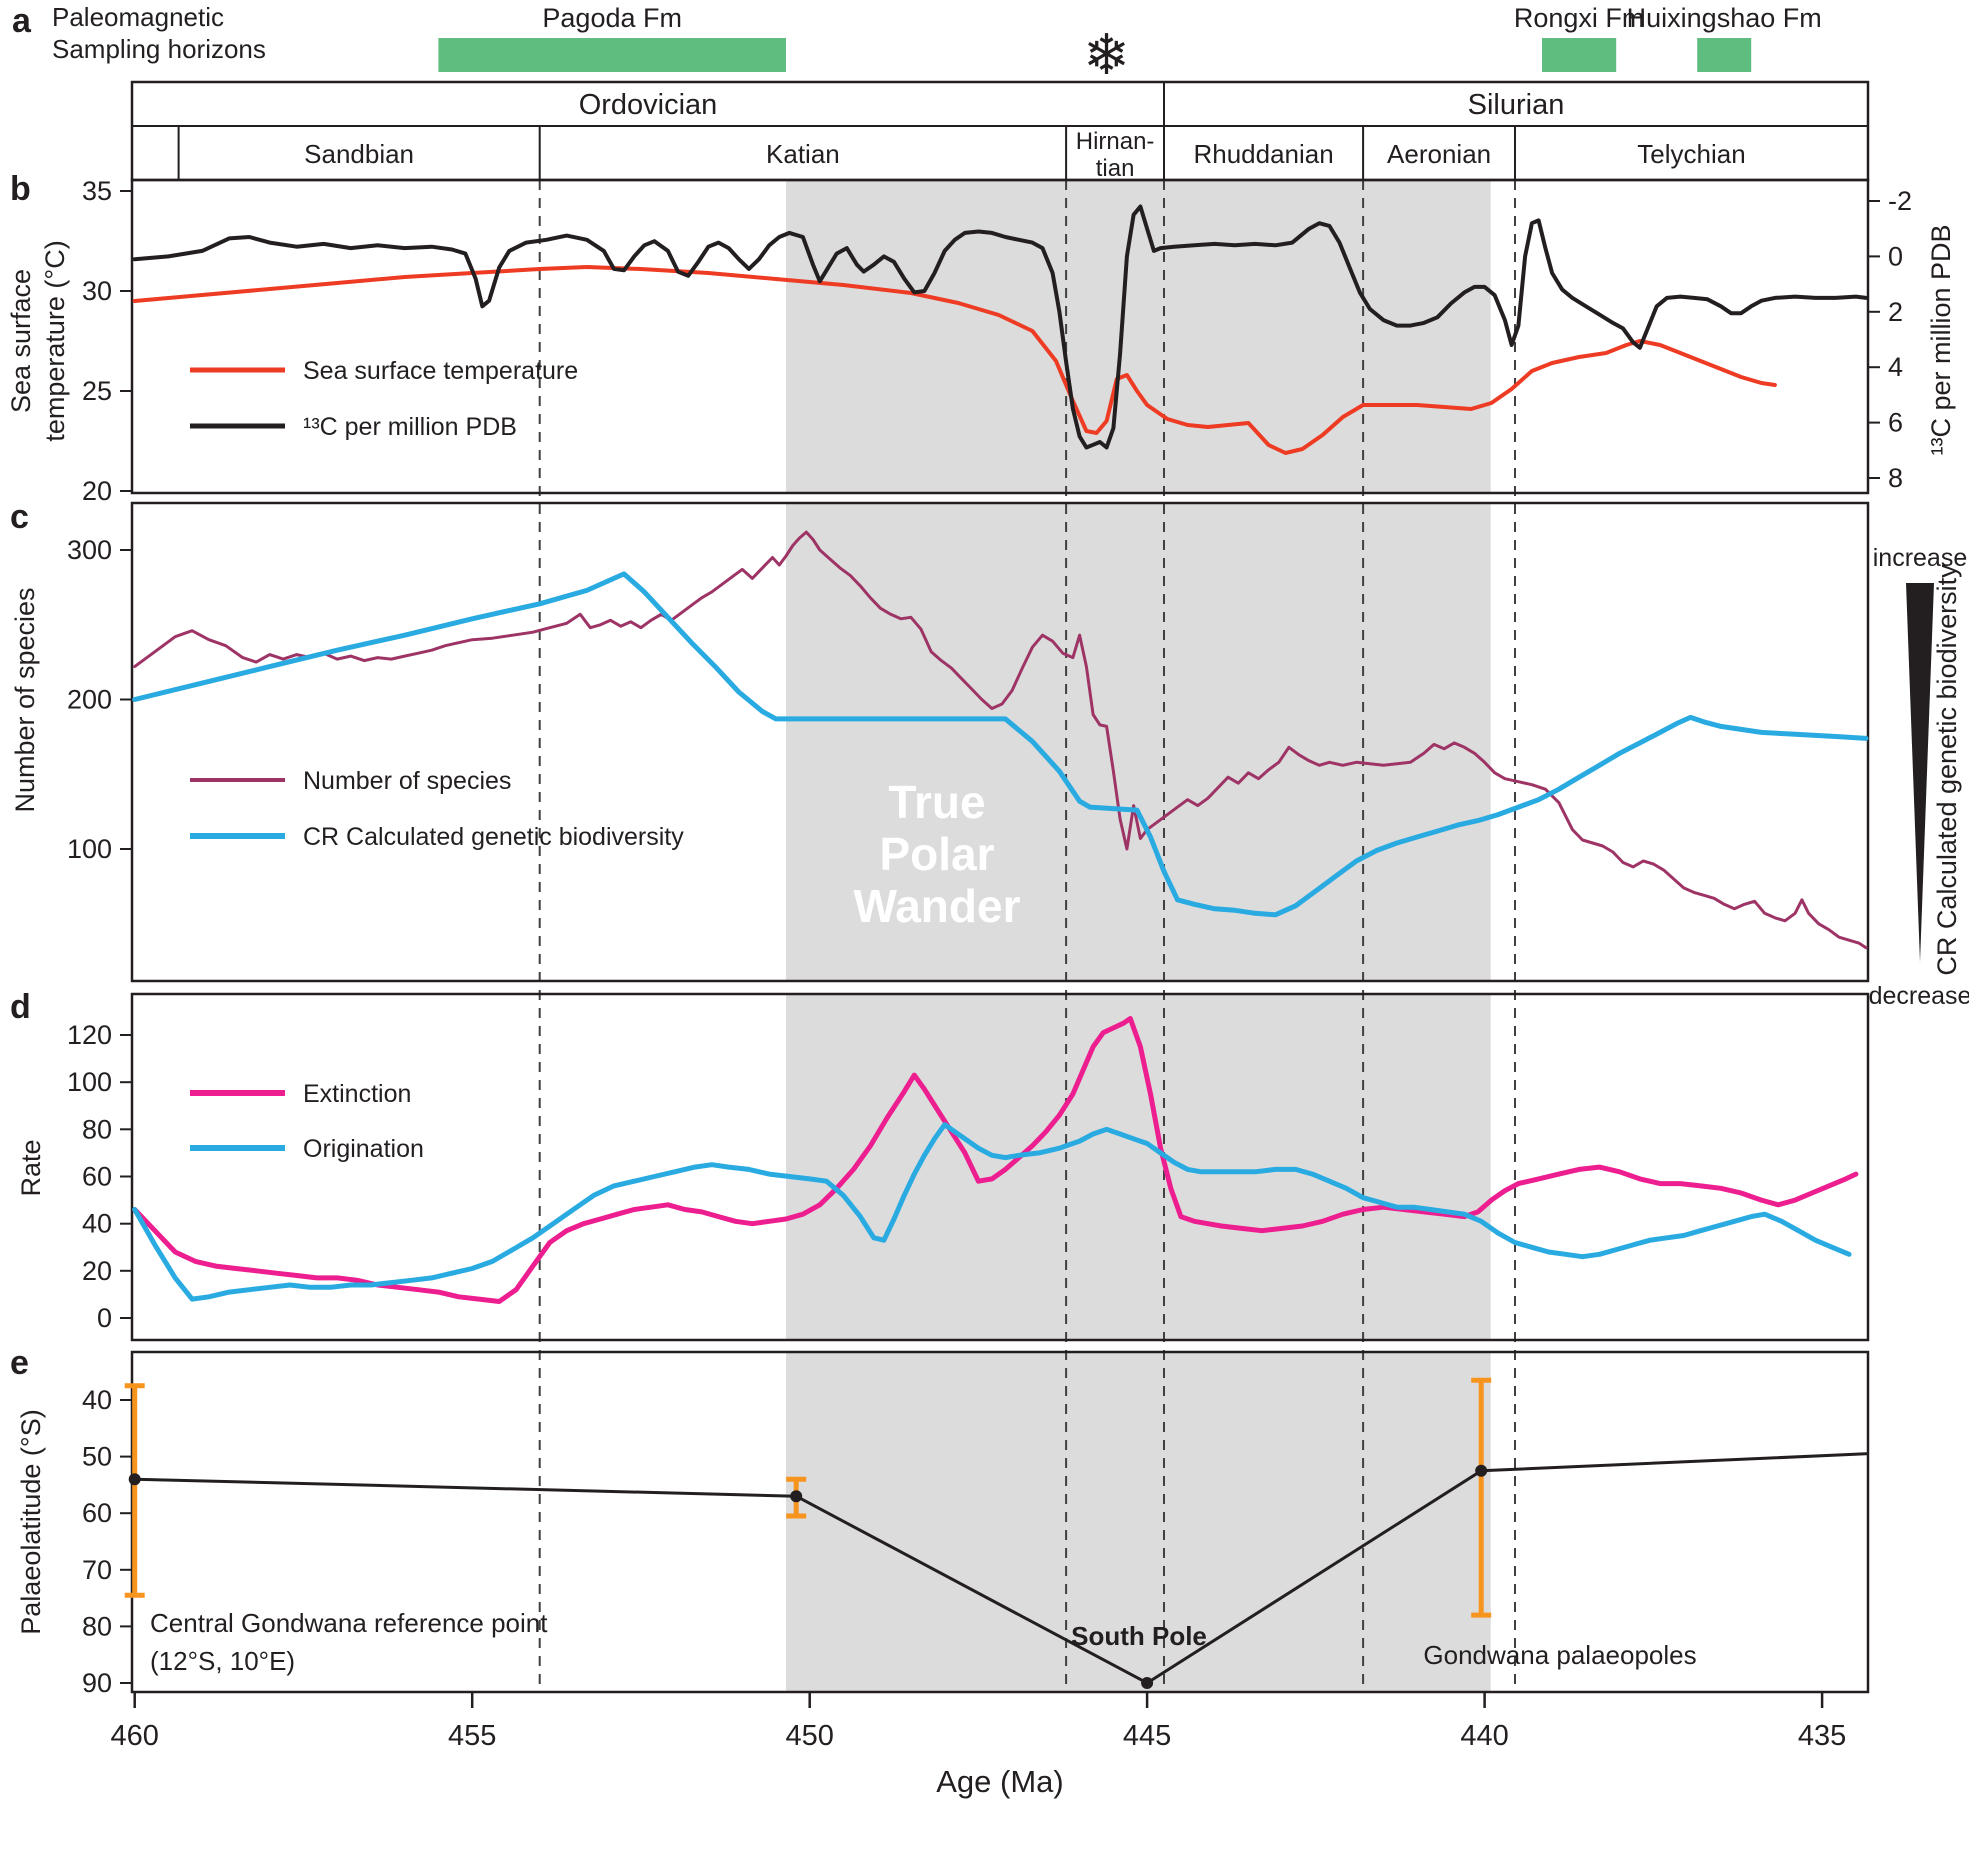  Describe the element at coordinates (1439, 154) in the screenshot. I see `stage-label-aeronian: Aeronian` at that location.